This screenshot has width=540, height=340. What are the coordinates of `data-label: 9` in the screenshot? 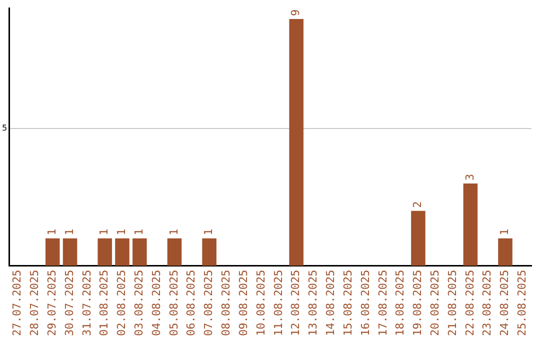 It's located at (295, 12).